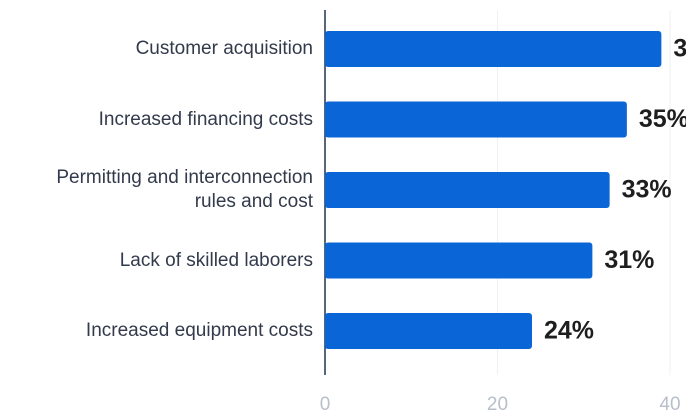  What do you see at coordinates (662, 119) in the screenshot?
I see `value-label: 35%` at bounding box center [662, 119].